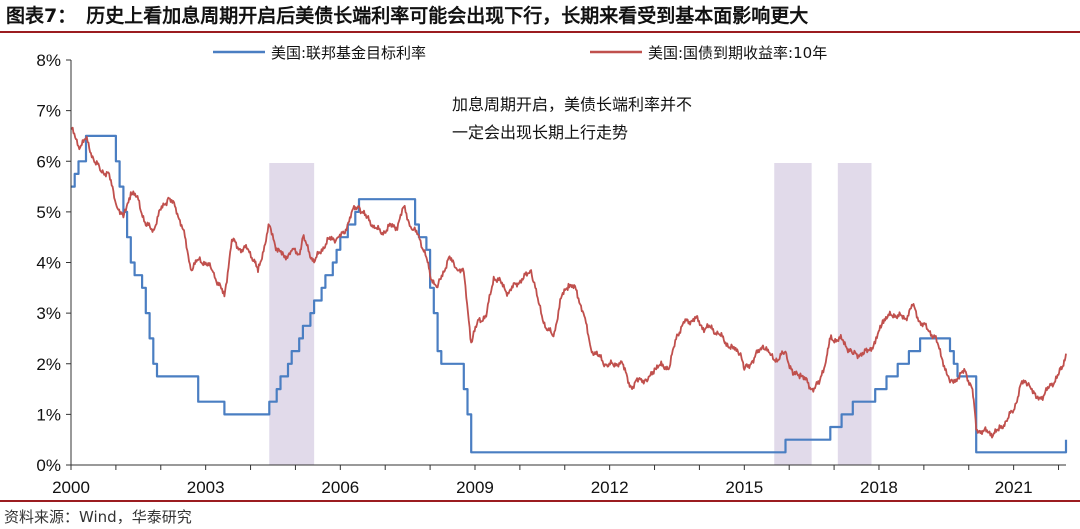 Image resolution: width=1080 pixels, height=529 pixels. What do you see at coordinates (98, 517) in the screenshot?
I see `source-note: 资料来源：Wind，华泰研究` at bounding box center [98, 517].